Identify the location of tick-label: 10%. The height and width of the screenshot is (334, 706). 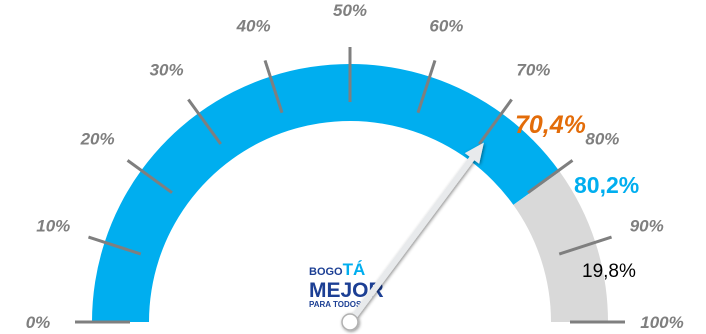
(53, 226).